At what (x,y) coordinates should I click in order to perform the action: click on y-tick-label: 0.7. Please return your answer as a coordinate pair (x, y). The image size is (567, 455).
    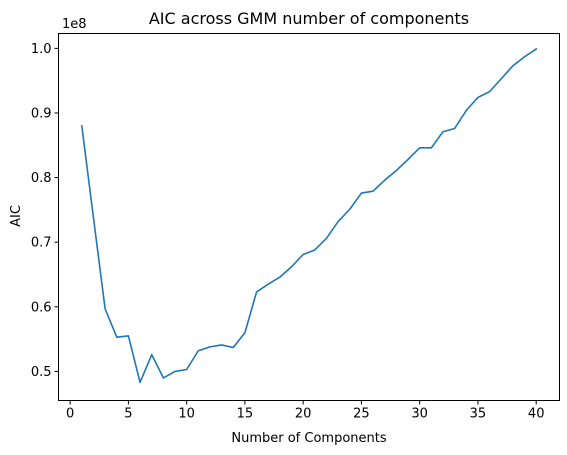
    Looking at the image, I should click on (41, 243).